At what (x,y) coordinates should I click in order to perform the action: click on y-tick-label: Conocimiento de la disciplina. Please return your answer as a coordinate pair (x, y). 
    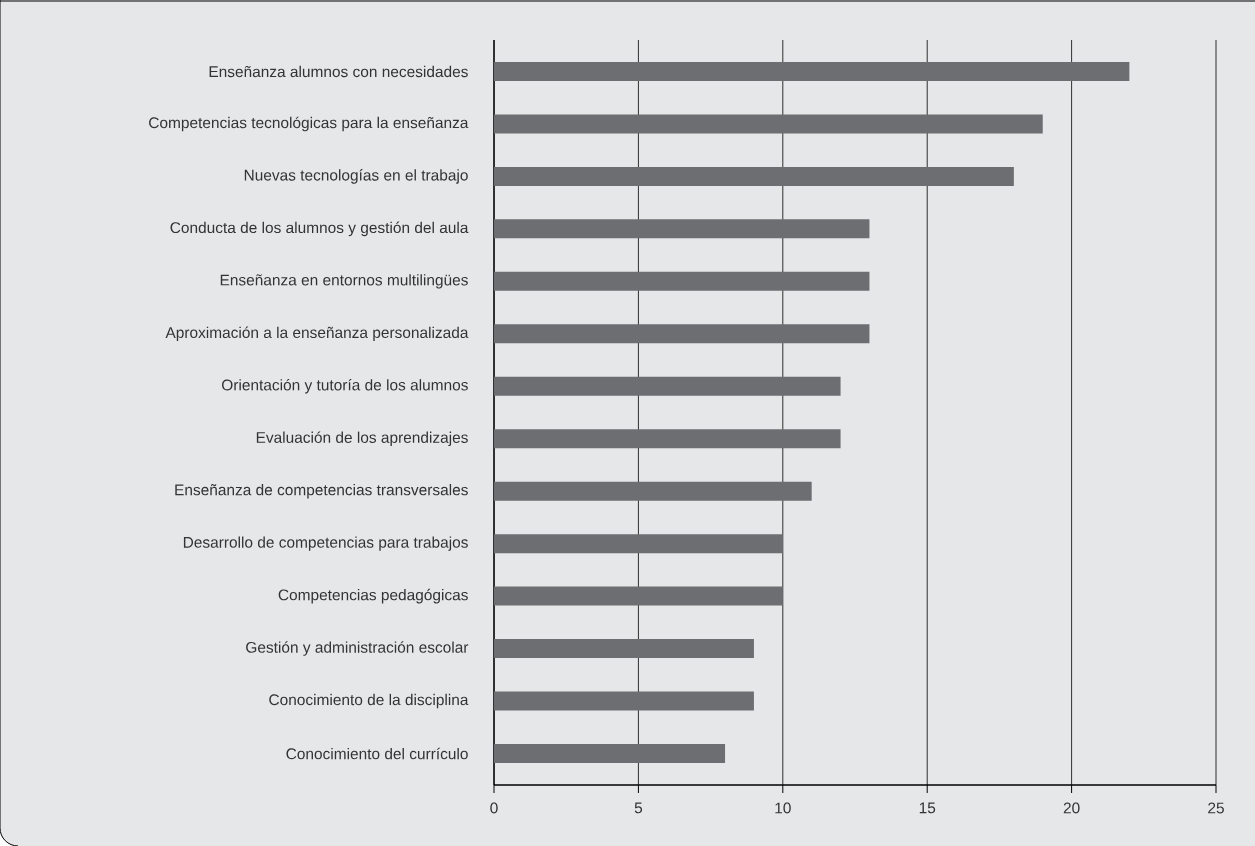
    Looking at the image, I should click on (369, 701).